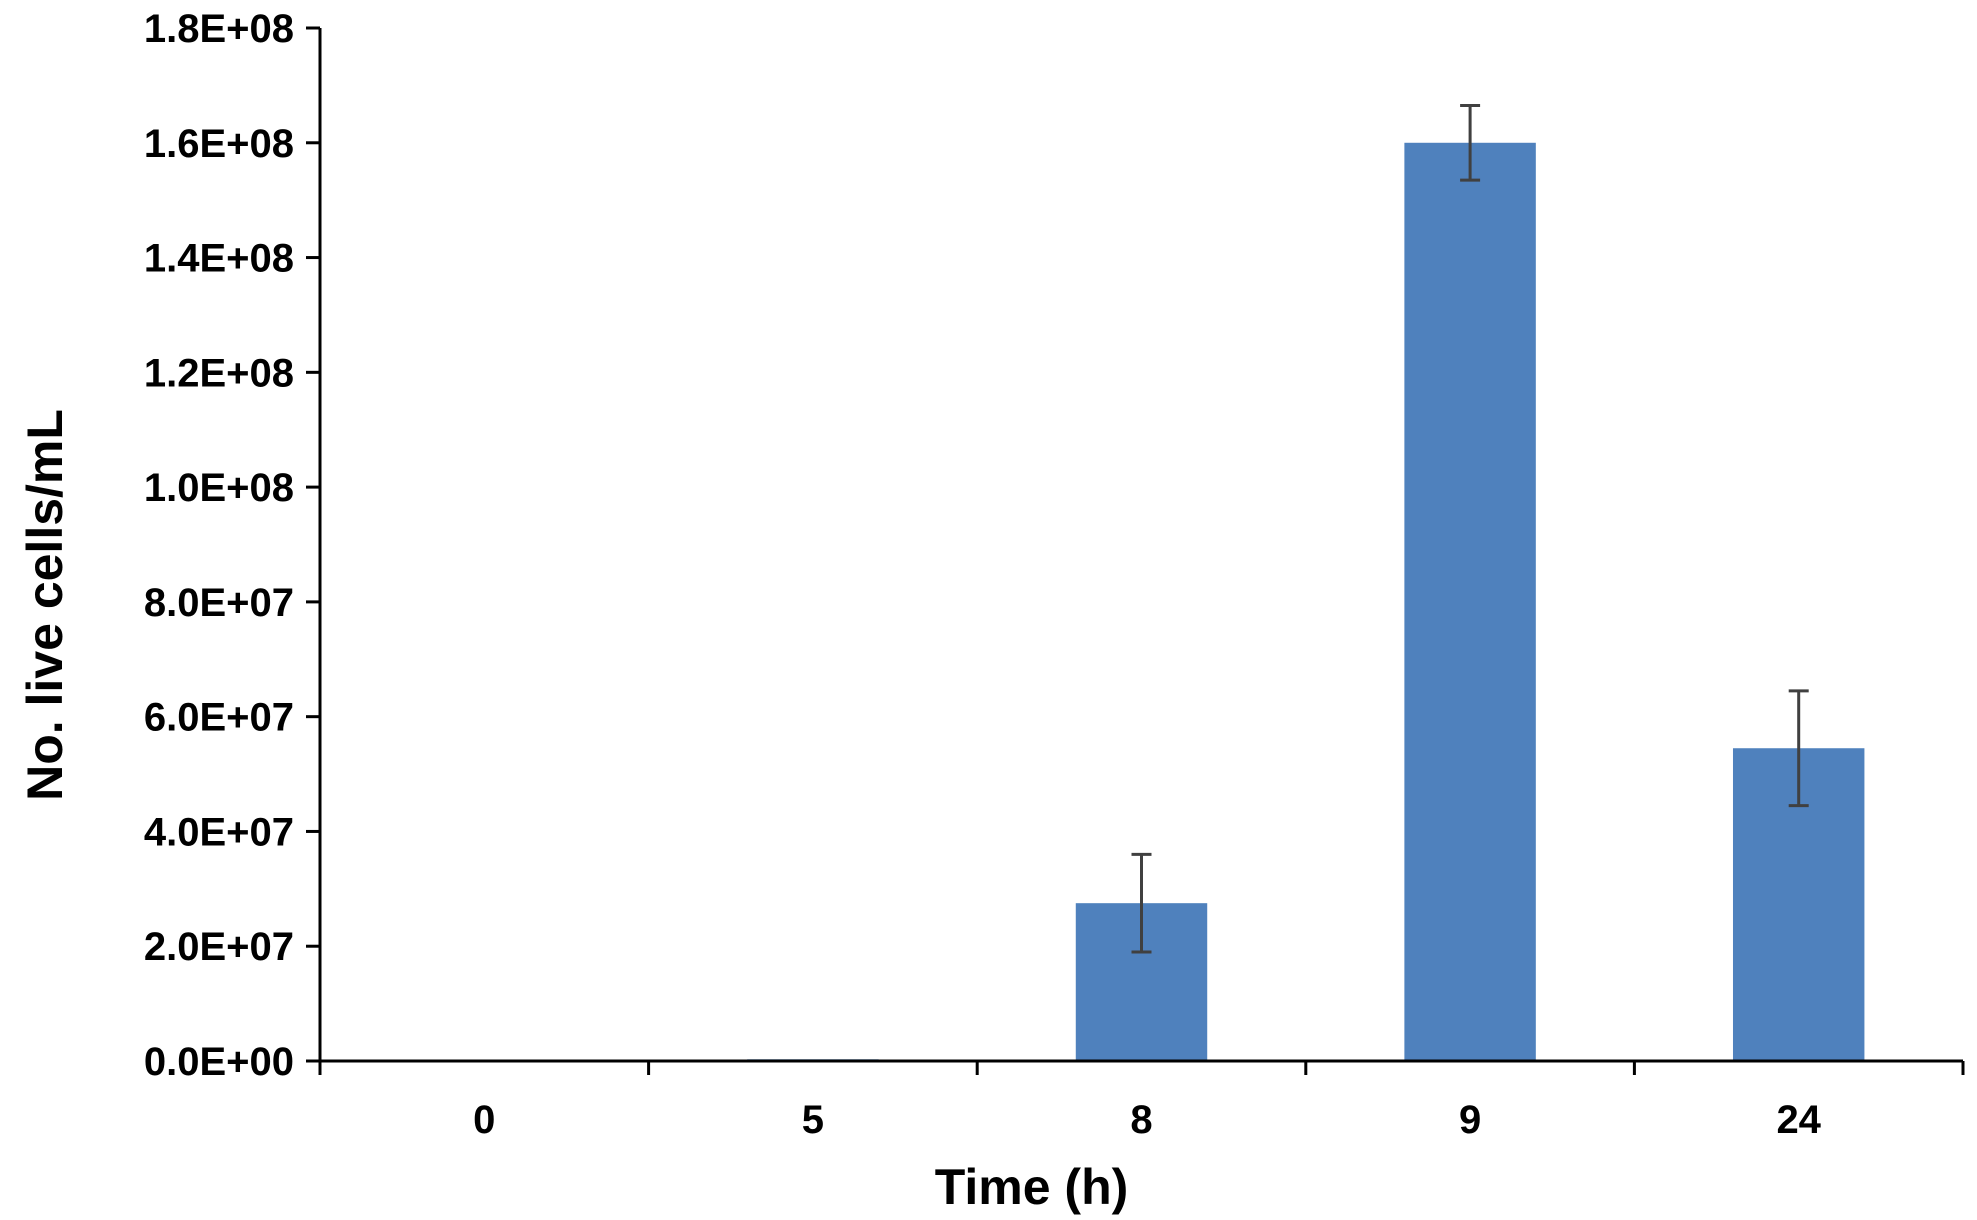 This screenshot has height=1220, width=1977. Describe the element at coordinates (45, 605) in the screenshot. I see `y-axis-title: No. live cells/mL` at that location.